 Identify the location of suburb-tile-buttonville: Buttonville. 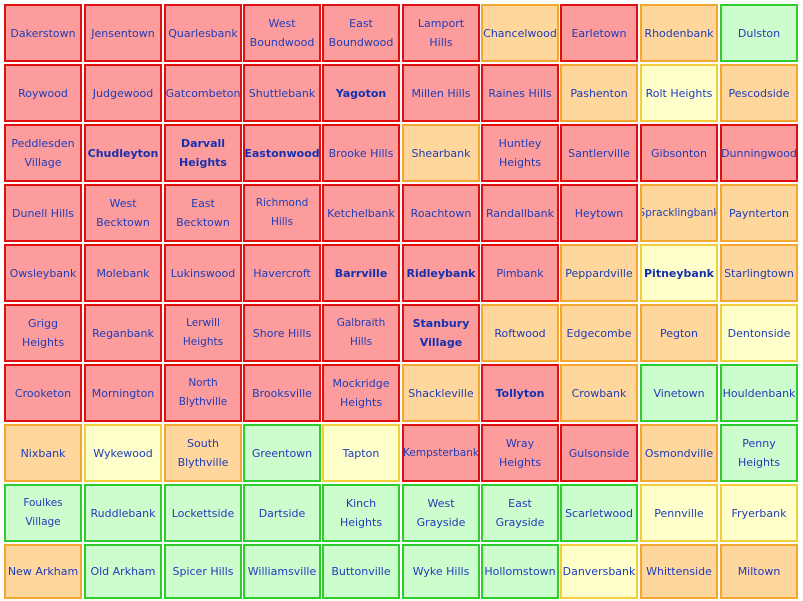
(361, 571).